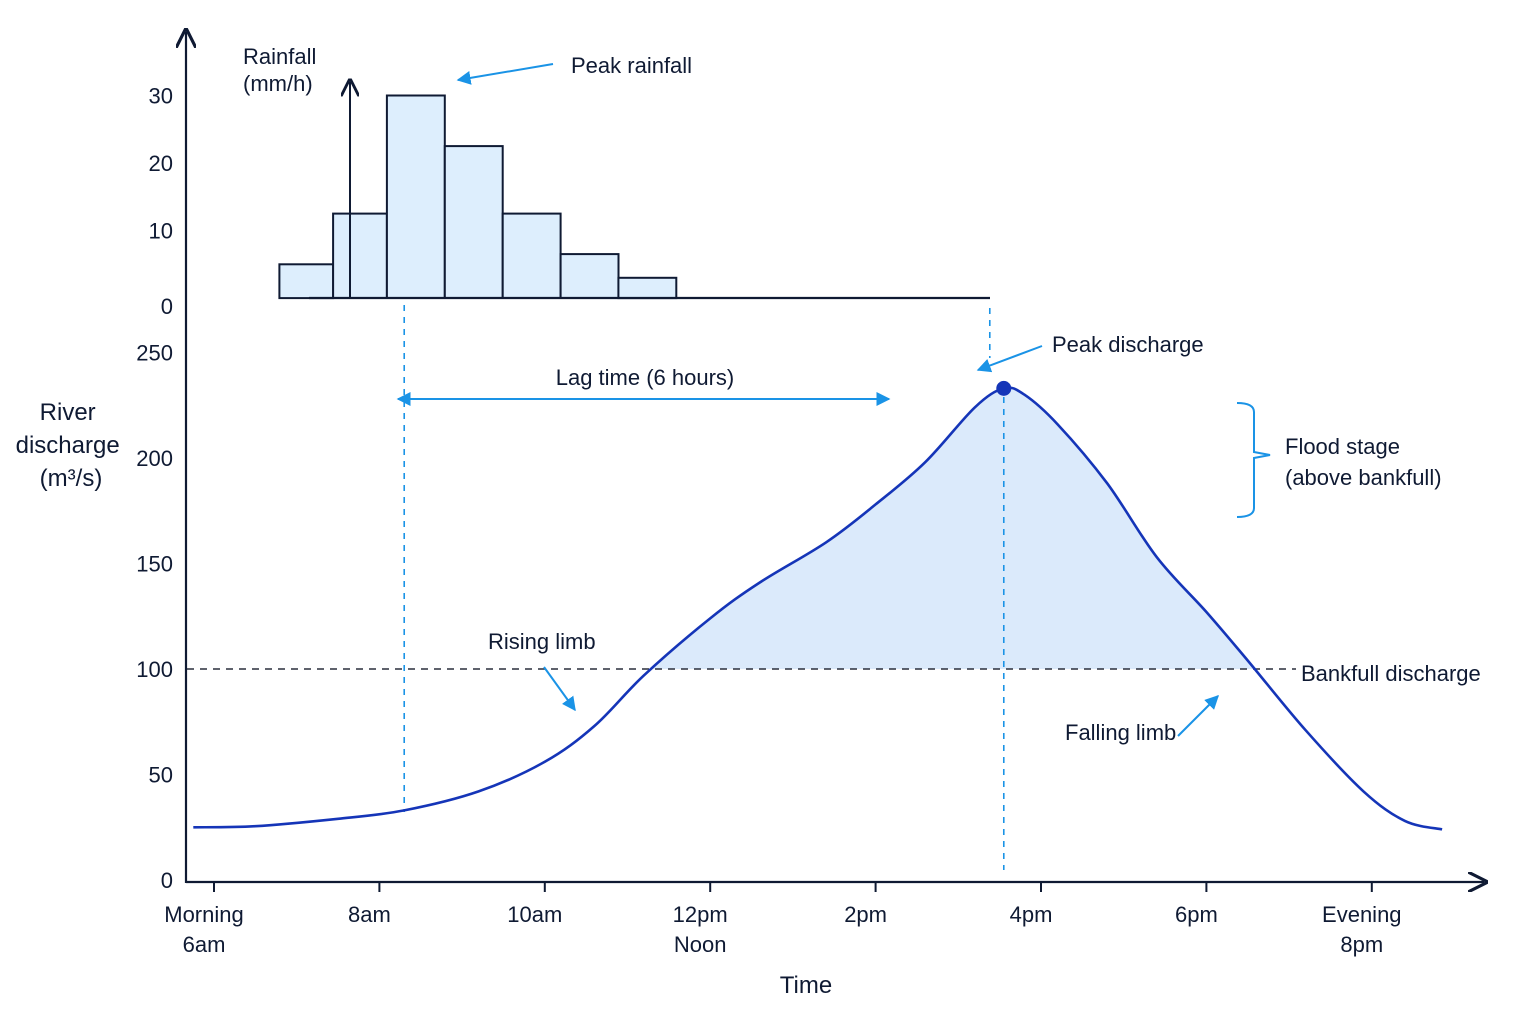  Describe the element at coordinates (1342, 446) in the screenshot. I see `flood-stage-line-1: Flood stage` at that location.